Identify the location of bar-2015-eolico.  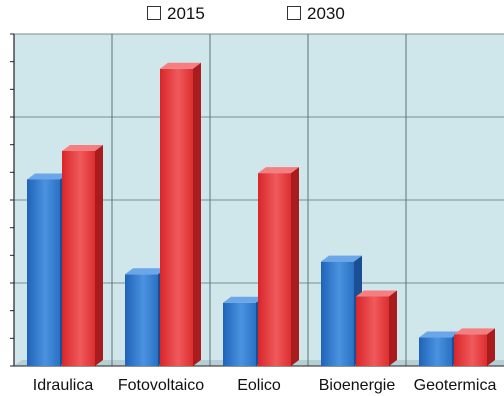
(243, 331).